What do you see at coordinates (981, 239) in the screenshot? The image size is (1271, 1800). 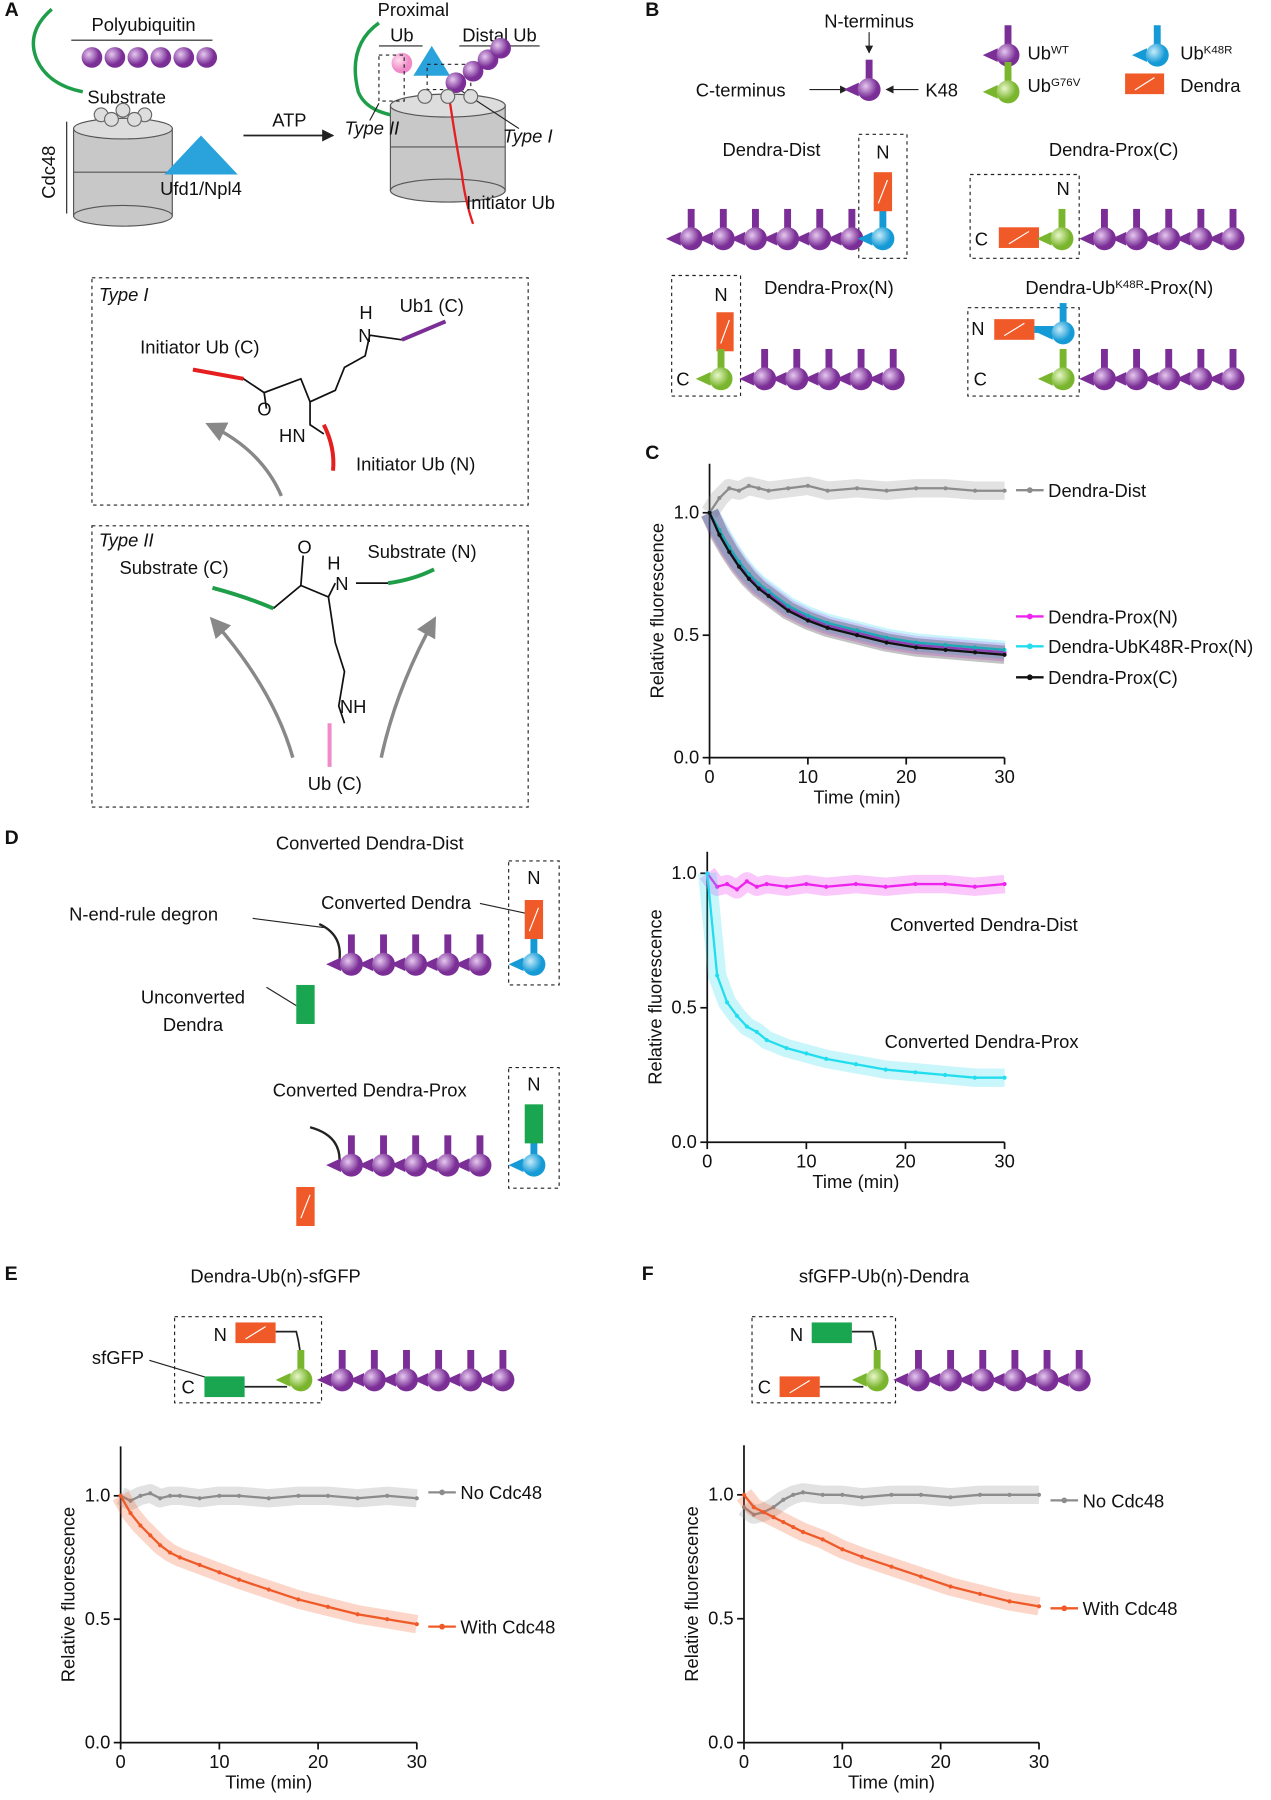 I see `label: C` at bounding box center [981, 239].